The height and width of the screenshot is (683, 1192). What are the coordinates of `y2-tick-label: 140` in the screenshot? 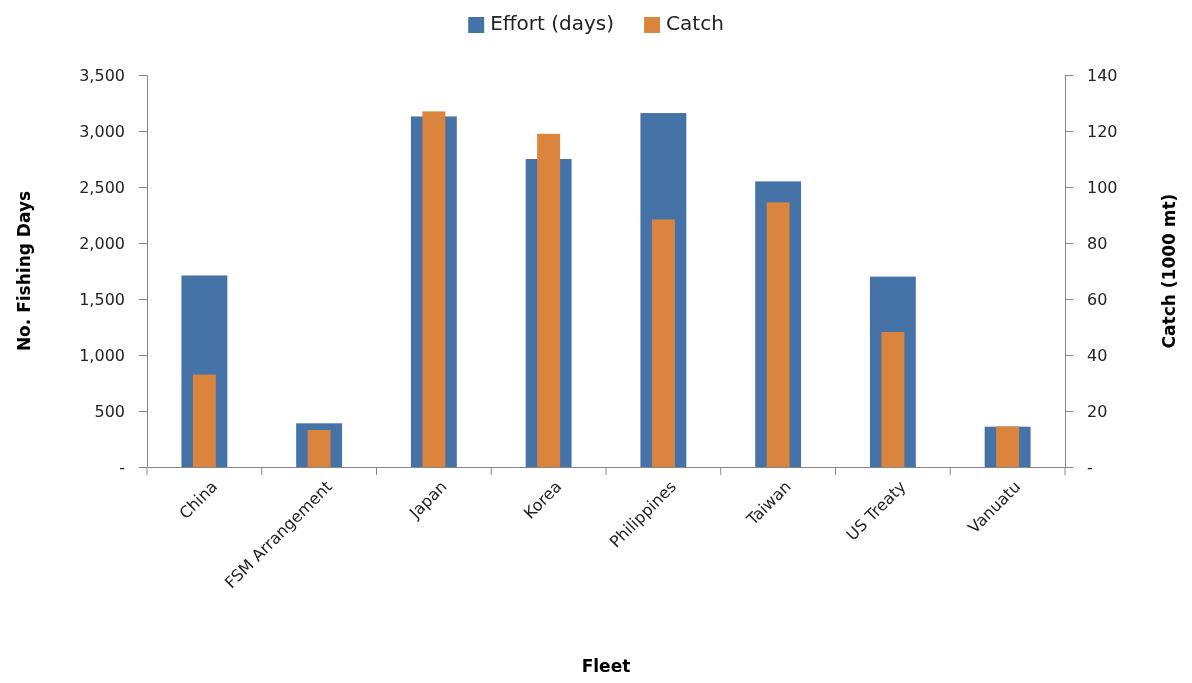 It's located at (1102, 75).